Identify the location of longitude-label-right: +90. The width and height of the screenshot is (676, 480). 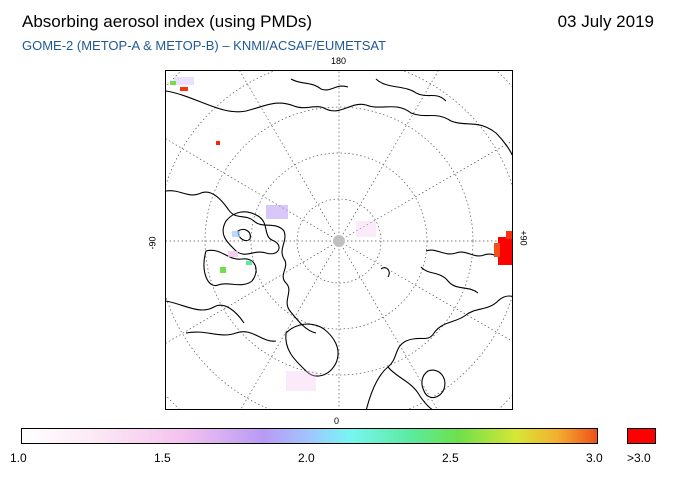
(523, 238).